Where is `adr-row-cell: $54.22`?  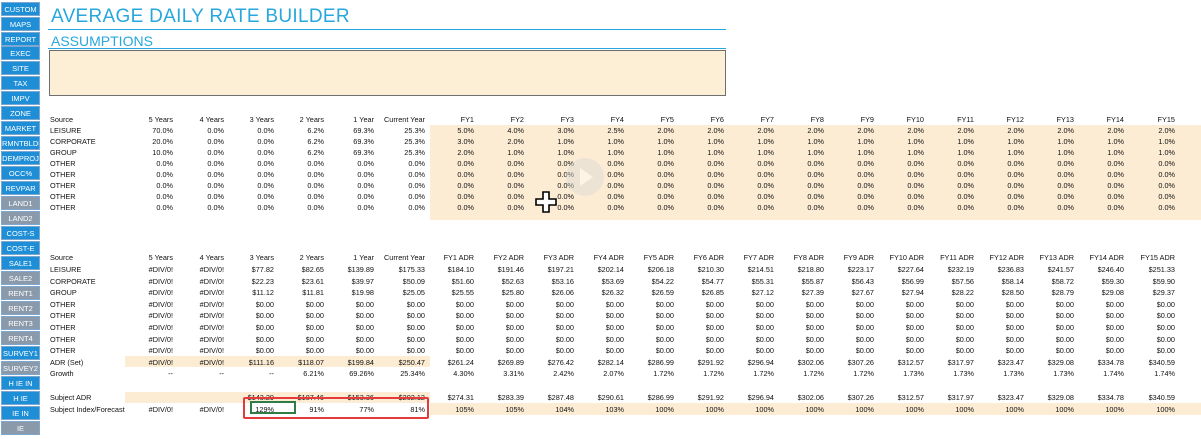 adr-row-cell: $54.22 is located at coordinates (662, 281).